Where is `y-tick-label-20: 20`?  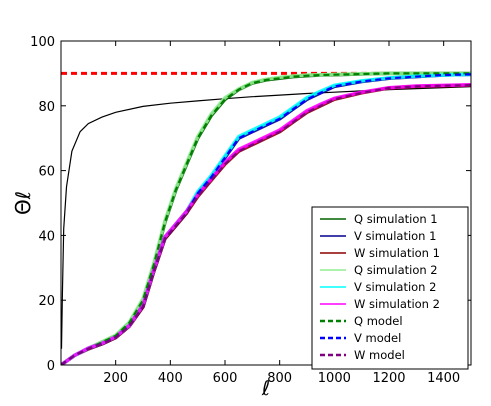 y-tick-label-20: 20 is located at coordinates (46, 301).